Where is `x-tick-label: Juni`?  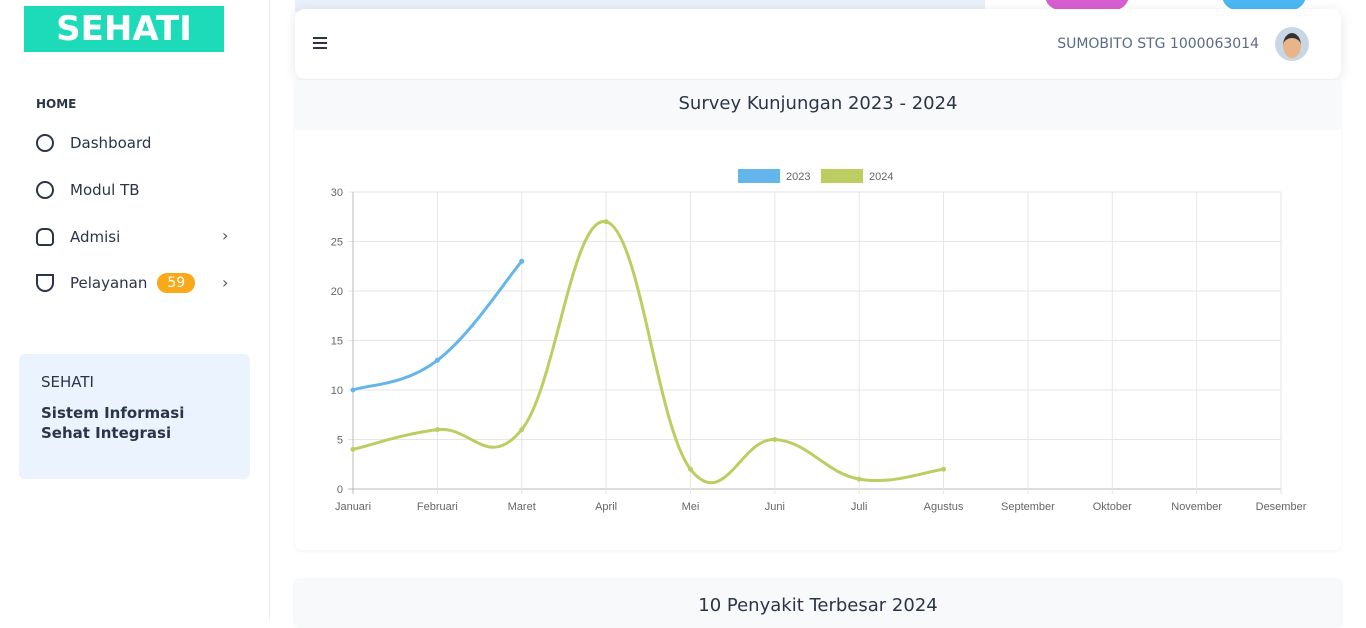 x-tick-label: Juni is located at coordinates (775, 507).